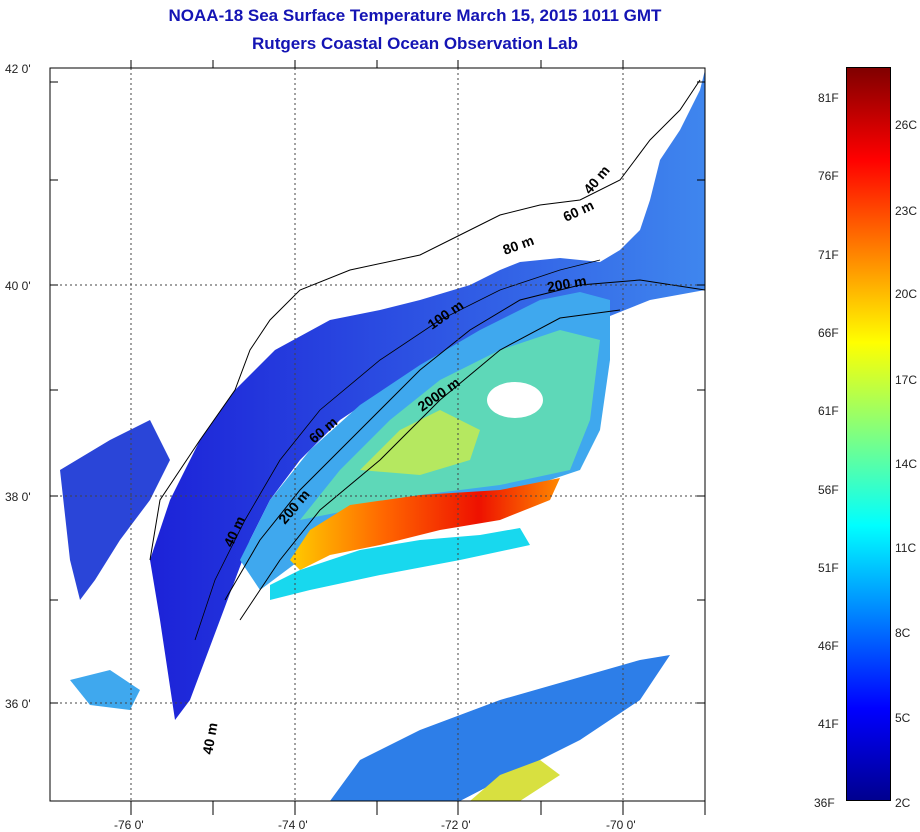 The image size is (920, 832). Describe the element at coordinates (828, 98) in the screenshot. I see `colorbar-f-label: 81F` at that location.